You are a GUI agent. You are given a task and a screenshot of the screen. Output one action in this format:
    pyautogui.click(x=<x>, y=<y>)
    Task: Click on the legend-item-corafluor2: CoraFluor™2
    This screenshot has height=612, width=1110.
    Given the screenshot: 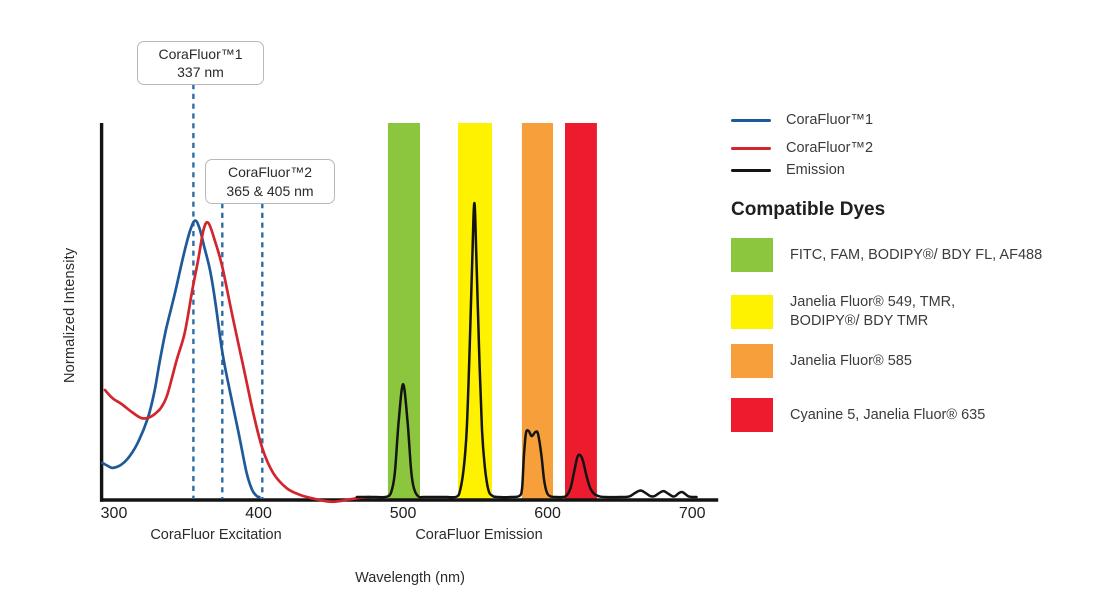 What is the action you would take?
    pyautogui.click(x=802, y=148)
    